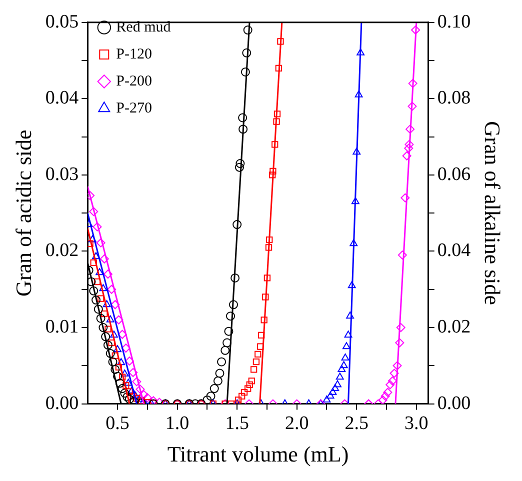  What do you see at coordinates (237, 423) in the screenshot?
I see `x-tick-label: 1.5` at bounding box center [237, 423].